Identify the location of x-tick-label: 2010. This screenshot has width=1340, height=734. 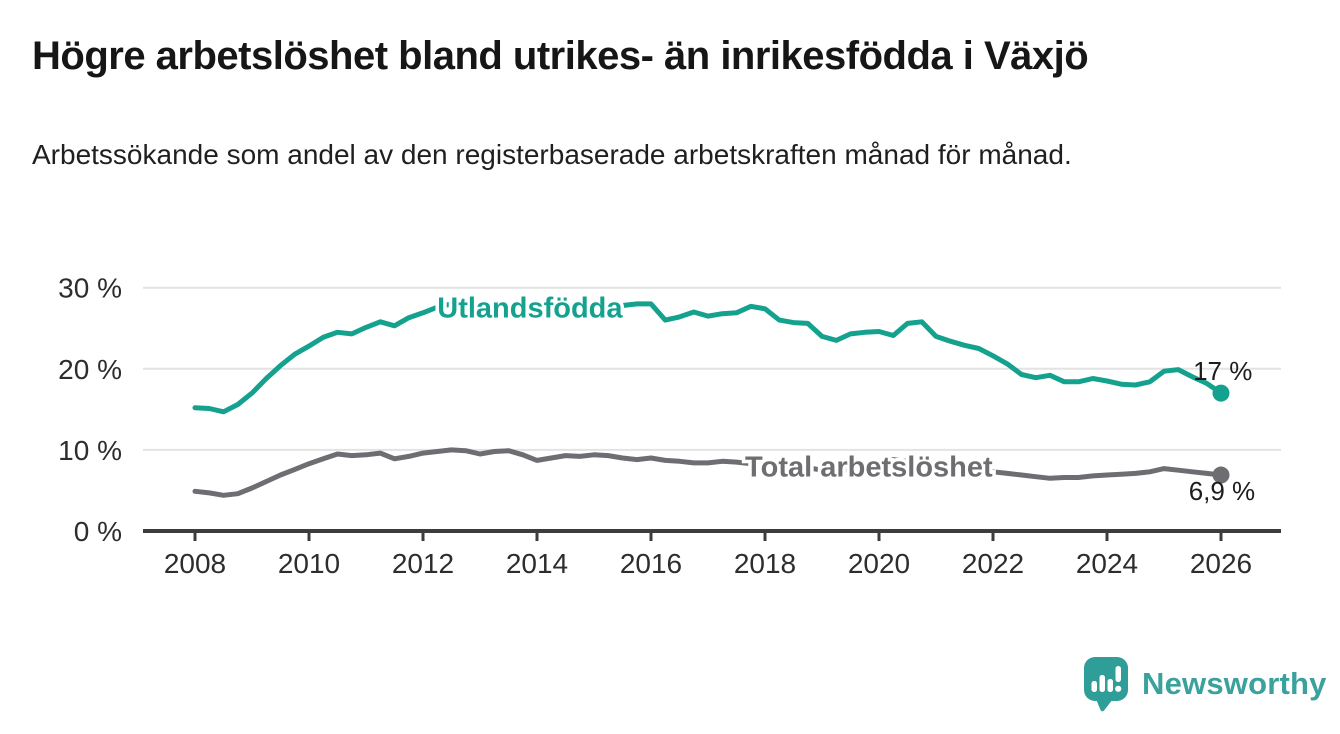
(309, 563).